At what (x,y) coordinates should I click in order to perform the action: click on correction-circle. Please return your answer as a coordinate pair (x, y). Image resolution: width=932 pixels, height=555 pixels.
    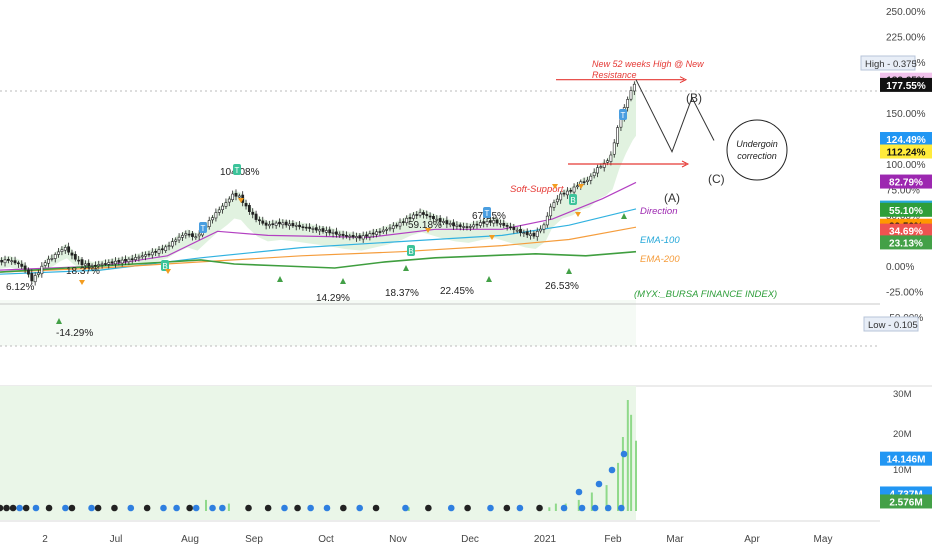
    Looking at the image, I should click on (757, 150).